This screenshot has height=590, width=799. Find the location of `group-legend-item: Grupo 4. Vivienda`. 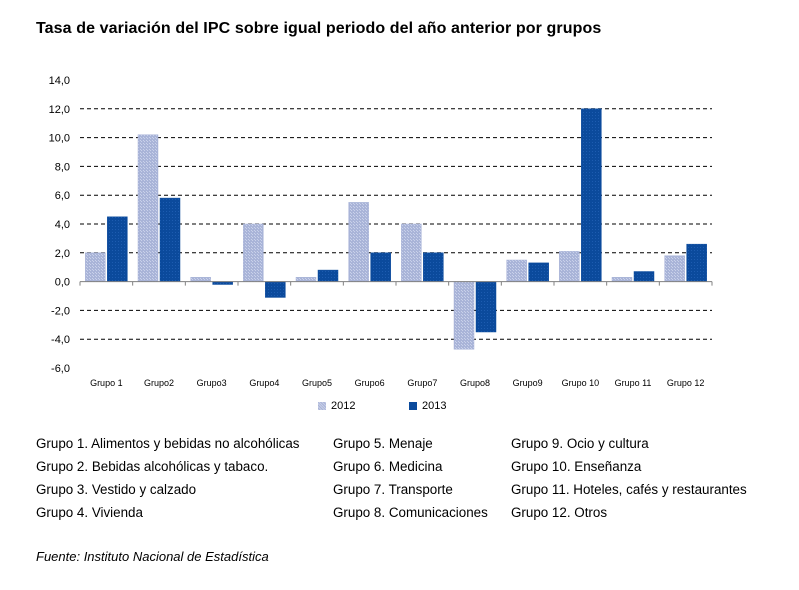

group-legend-item: Grupo 4. Vivienda is located at coordinates (89, 512).